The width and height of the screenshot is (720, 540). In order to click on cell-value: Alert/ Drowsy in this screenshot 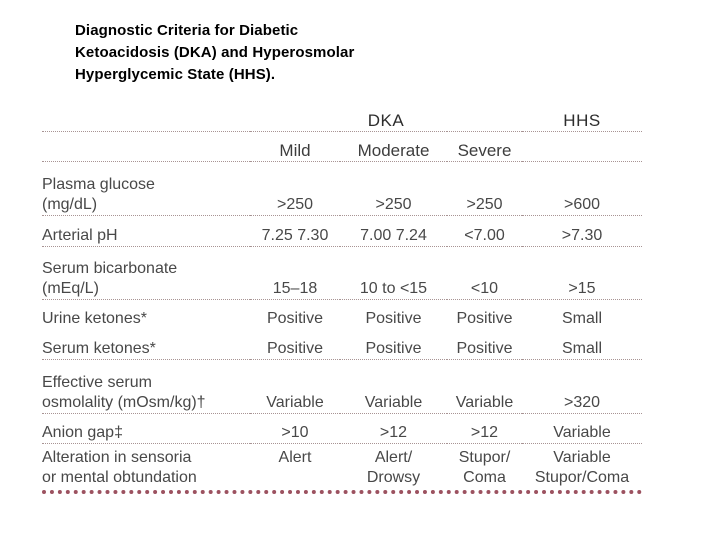, I will do `click(393, 467)`.